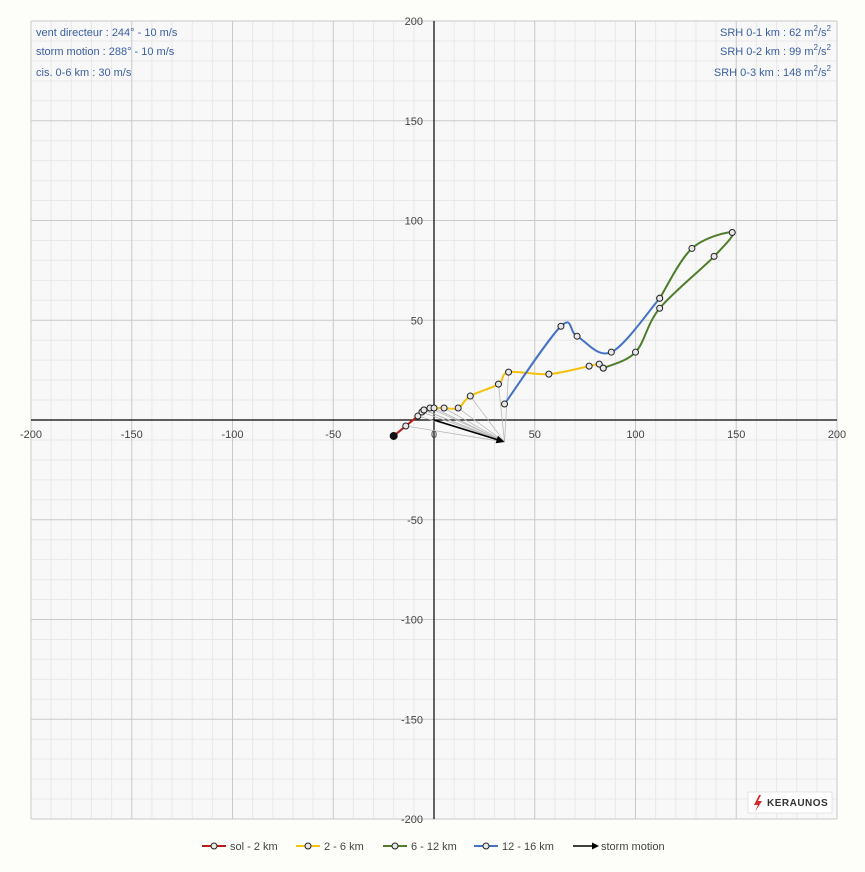 The width and height of the screenshot is (865, 872). I want to click on legend-item: 2 - 6 km, so click(330, 847).